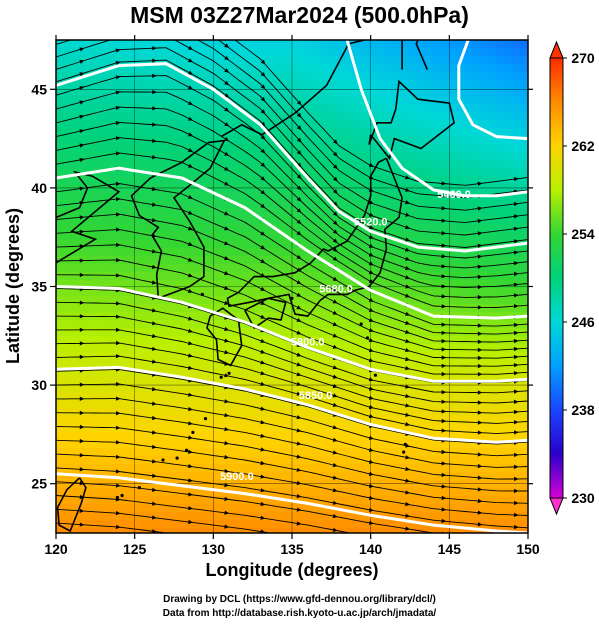  Describe the element at coordinates (56, 549) in the screenshot. I see `x-tick-label: 120` at that location.